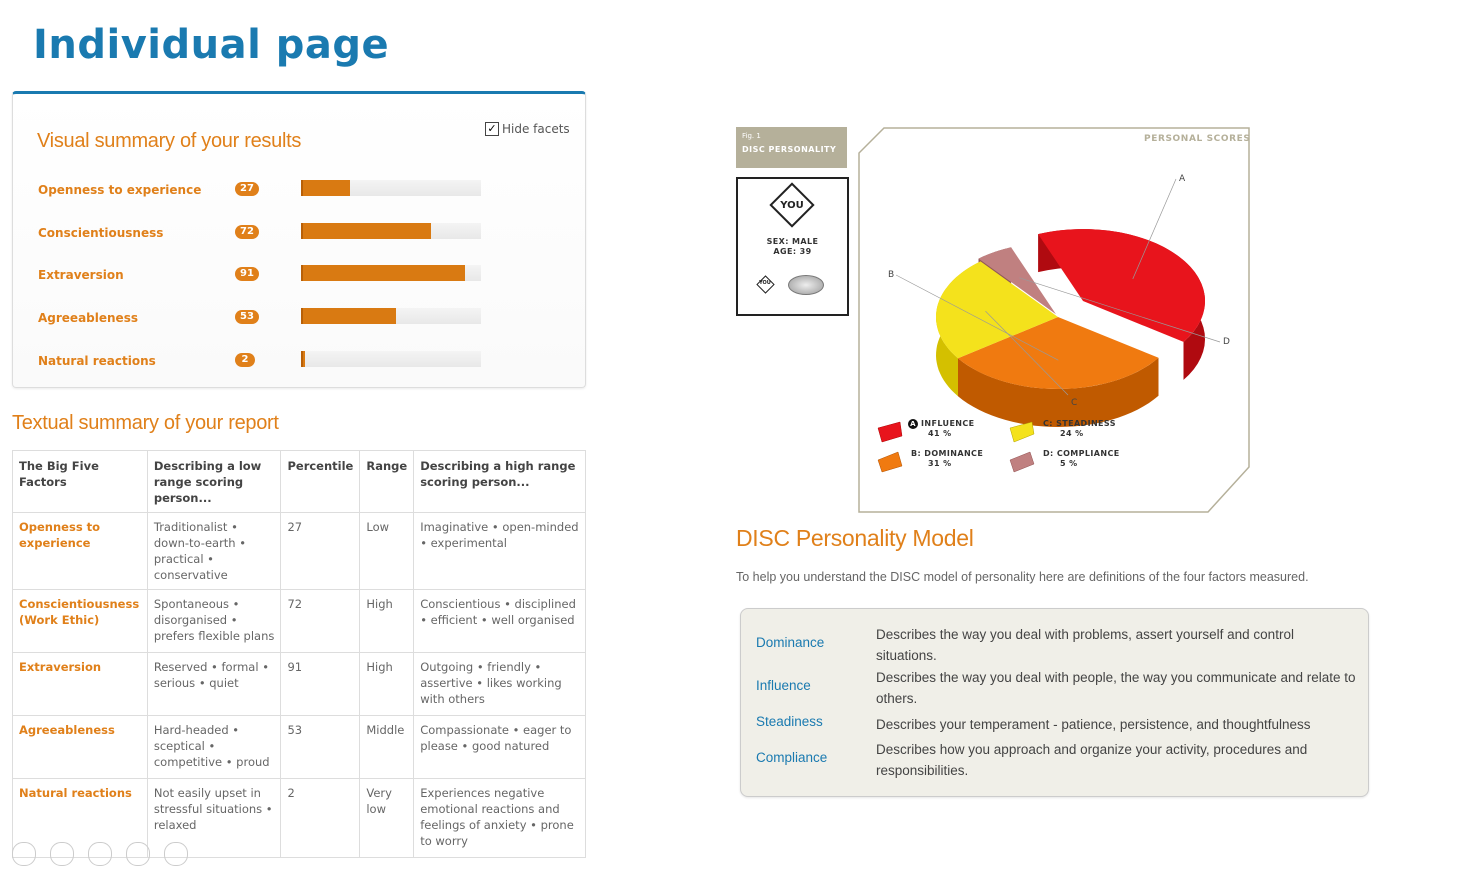 This screenshot has height=870, width=1472. What do you see at coordinates (247, 232) in the screenshot?
I see `score-badge: 72` at bounding box center [247, 232].